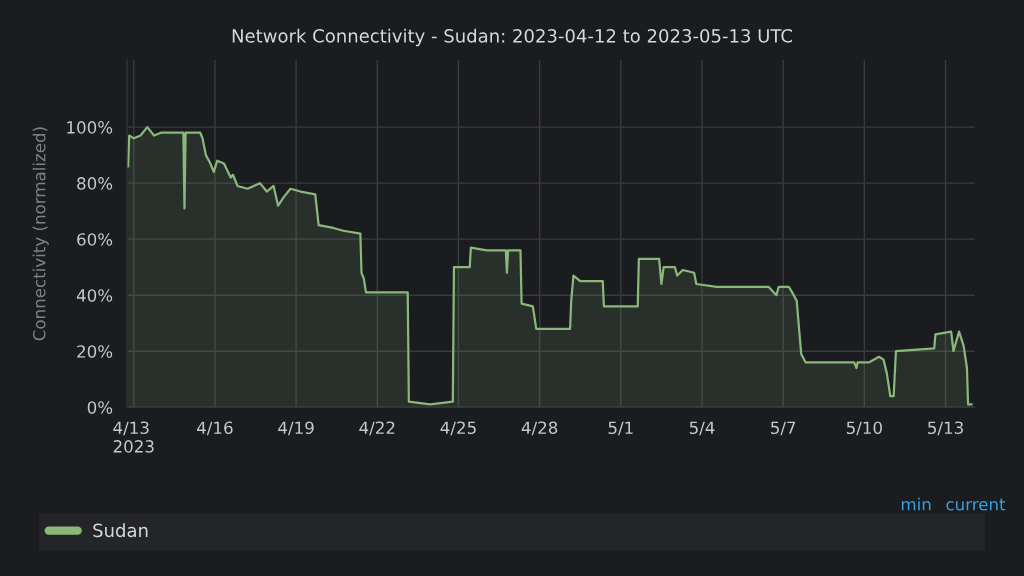  What do you see at coordinates (945, 428) in the screenshot?
I see `x-tick-label: 5/13` at bounding box center [945, 428].